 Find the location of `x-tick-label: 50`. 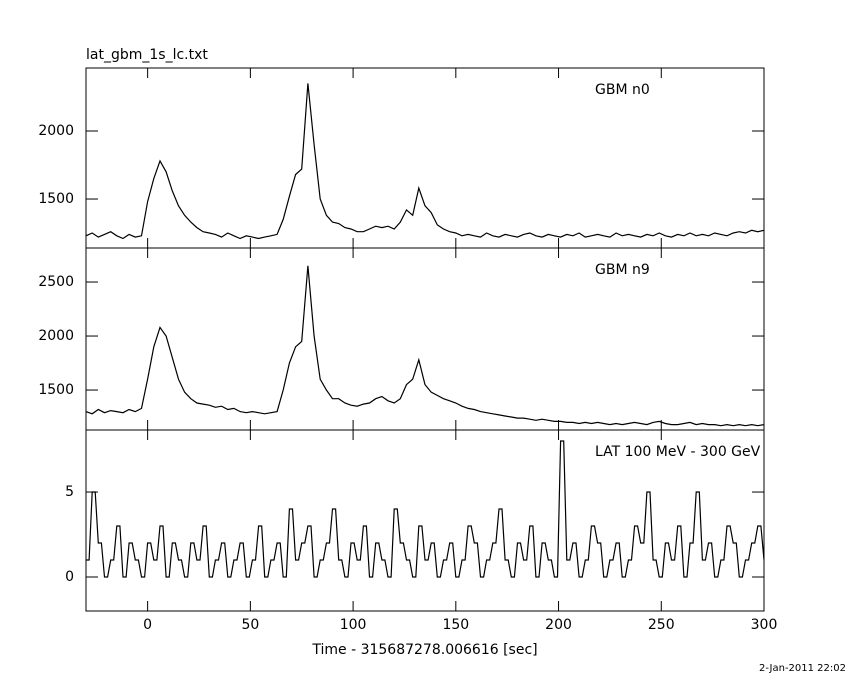

x-tick-label: 50 is located at coordinates (250, 625).